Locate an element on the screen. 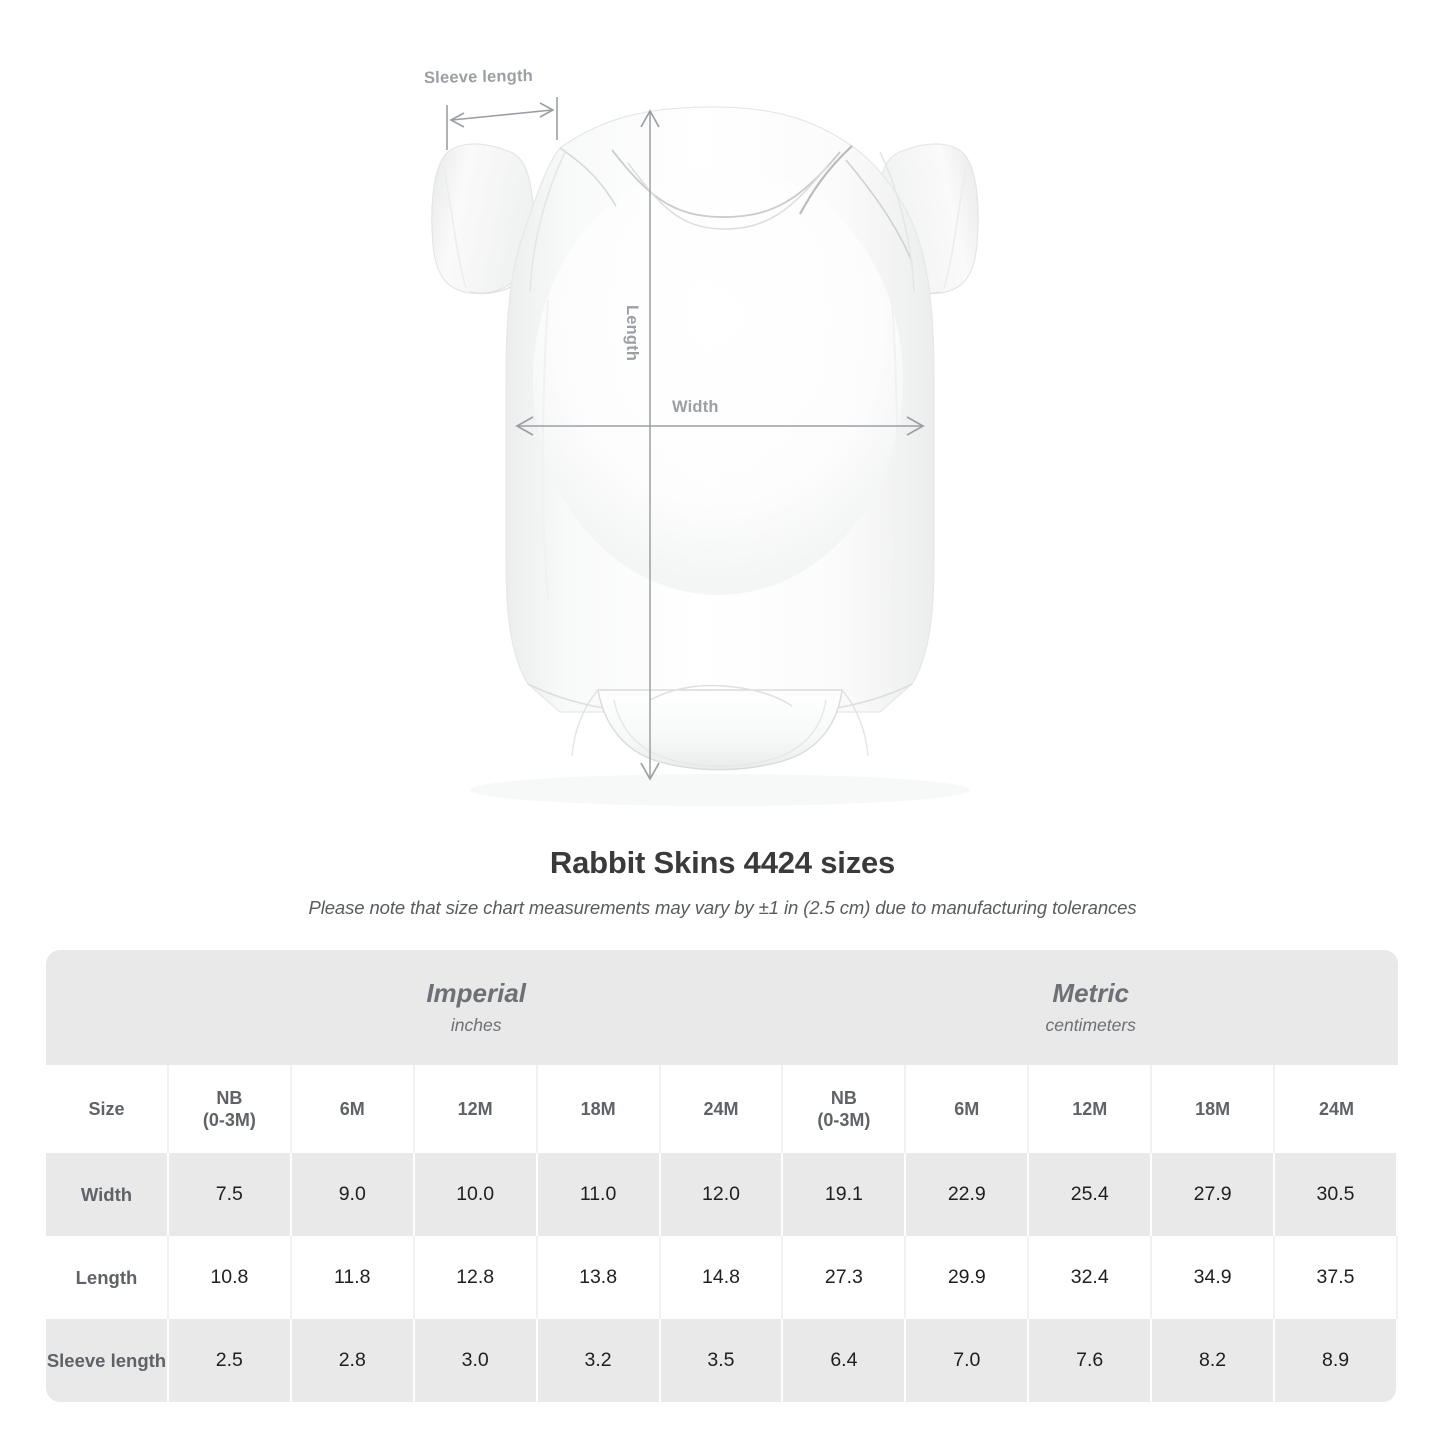 The height and width of the screenshot is (1445, 1445). snap-panel-upper-fold is located at coordinates (721, 695).